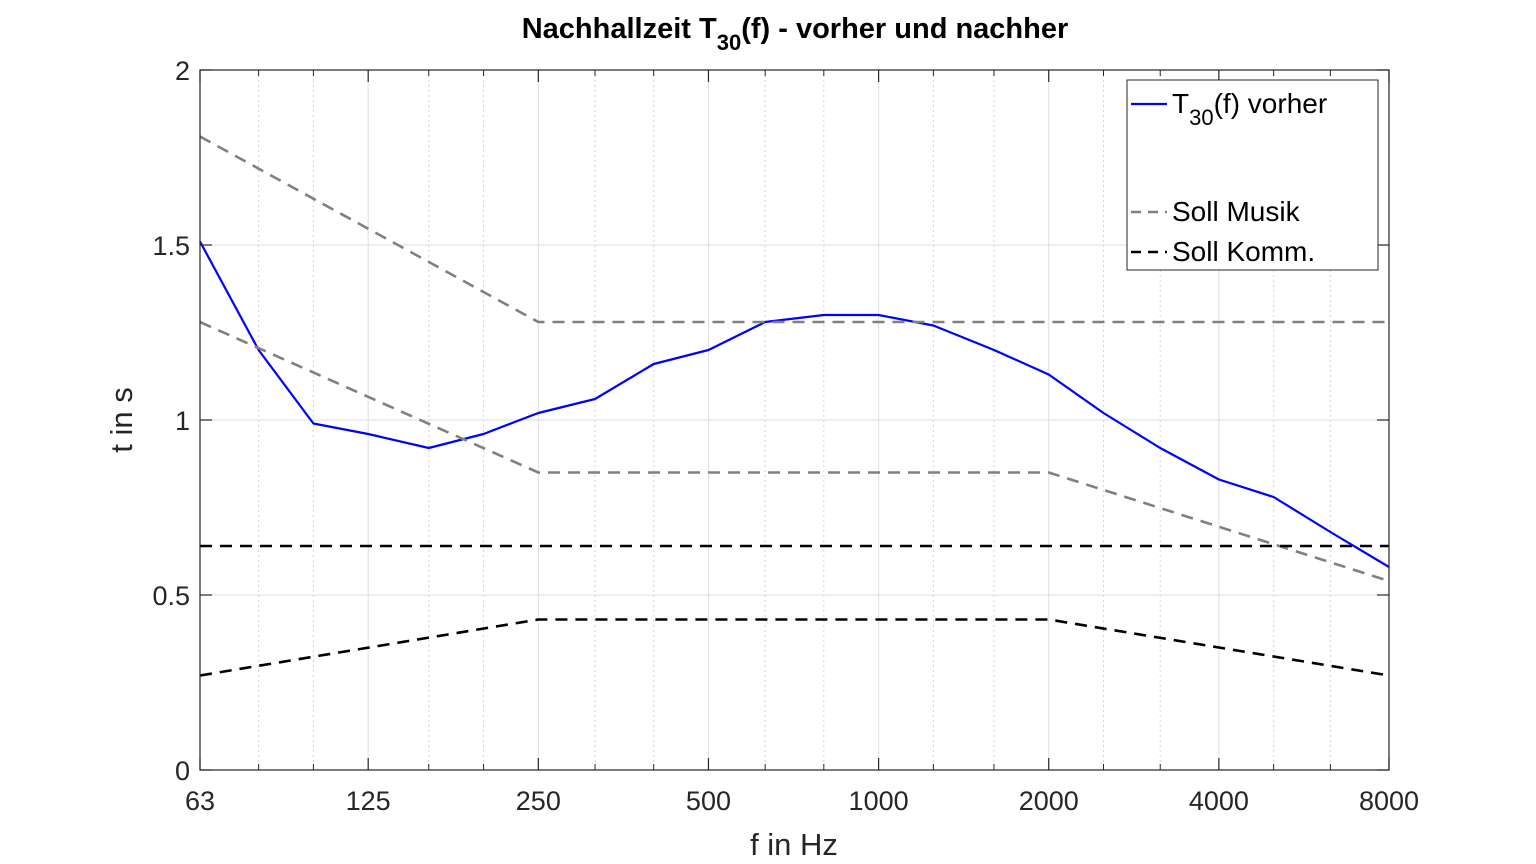 Image resolution: width=1536 pixels, height=864 pixels. Describe the element at coordinates (538, 801) in the screenshot. I see `x-tick-label-250: 250` at that location.